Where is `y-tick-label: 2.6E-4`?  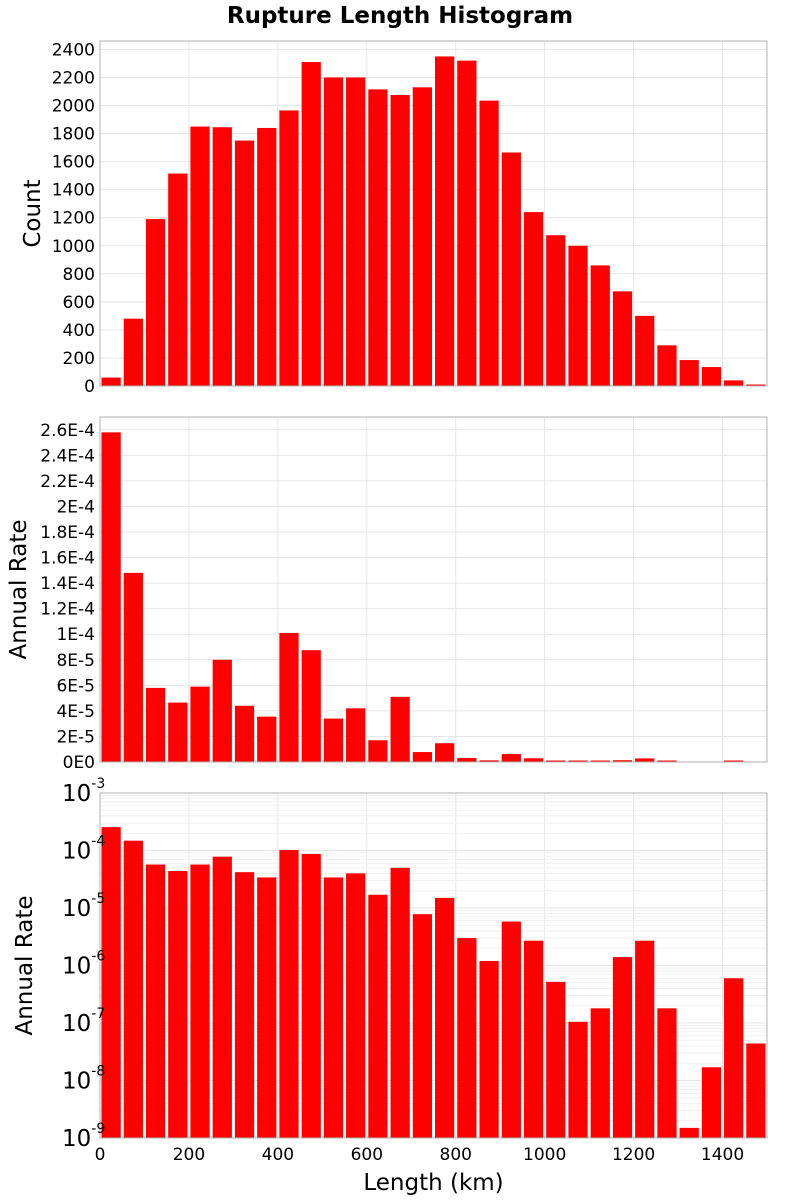
y-tick-label: 2.6E-4 is located at coordinates (67, 431).